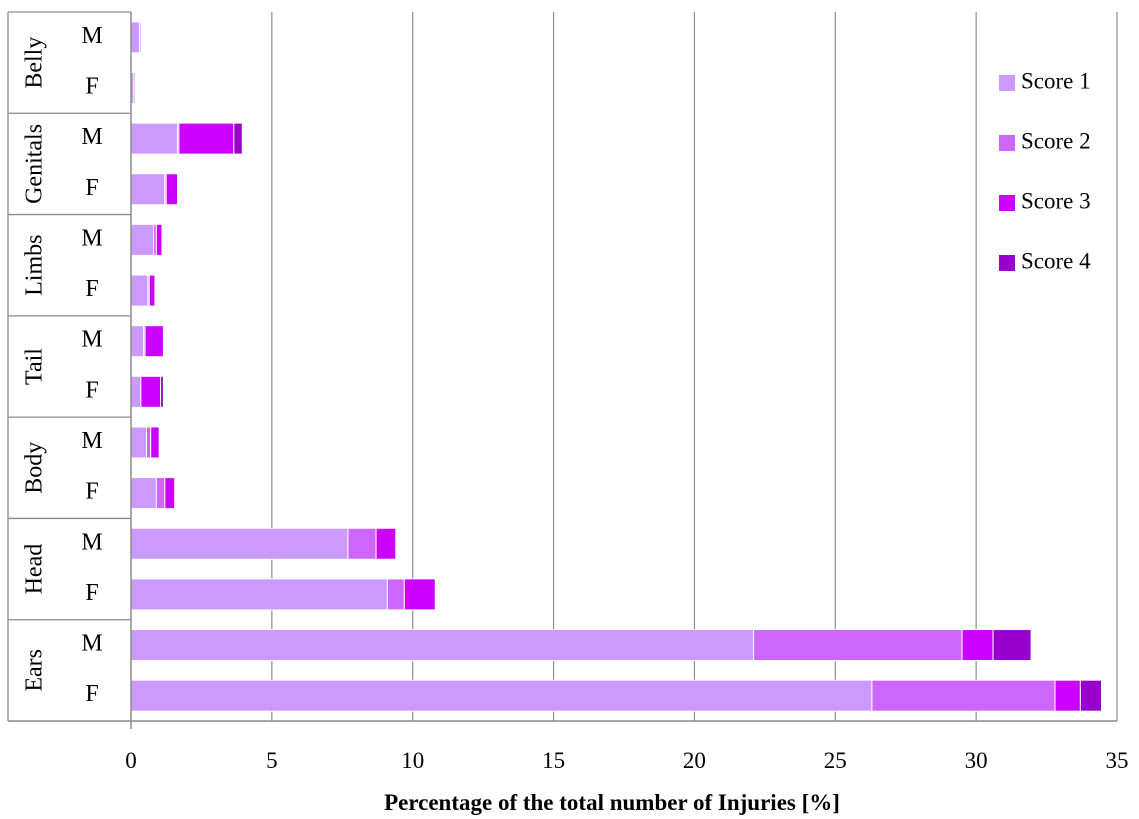  What do you see at coordinates (1045, 170) in the screenshot?
I see `legend: Score 1 Score 2 Score 3 Score 4` at bounding box center [1045, 170].